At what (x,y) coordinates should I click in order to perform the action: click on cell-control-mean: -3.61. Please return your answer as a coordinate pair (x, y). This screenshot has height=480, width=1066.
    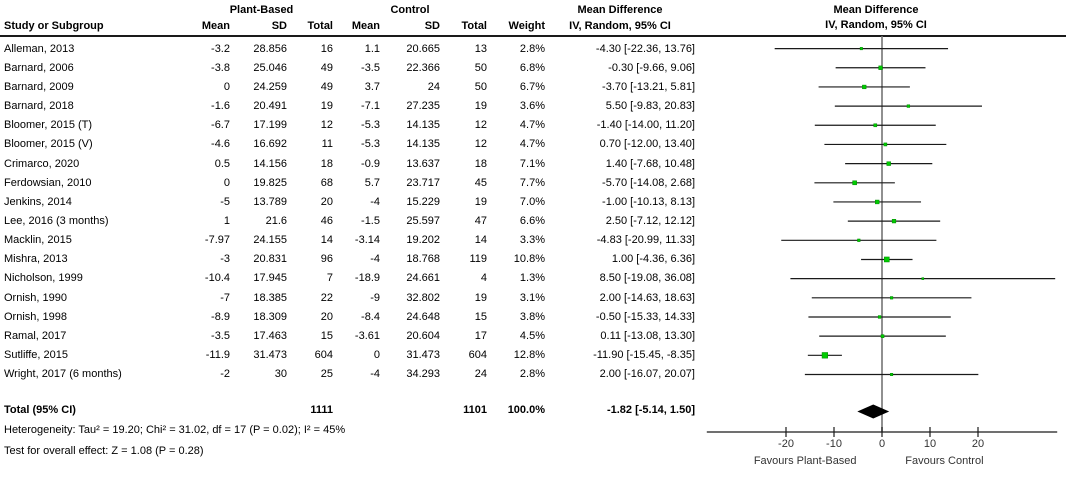
    Looking at the image, I should click on (367, 335).